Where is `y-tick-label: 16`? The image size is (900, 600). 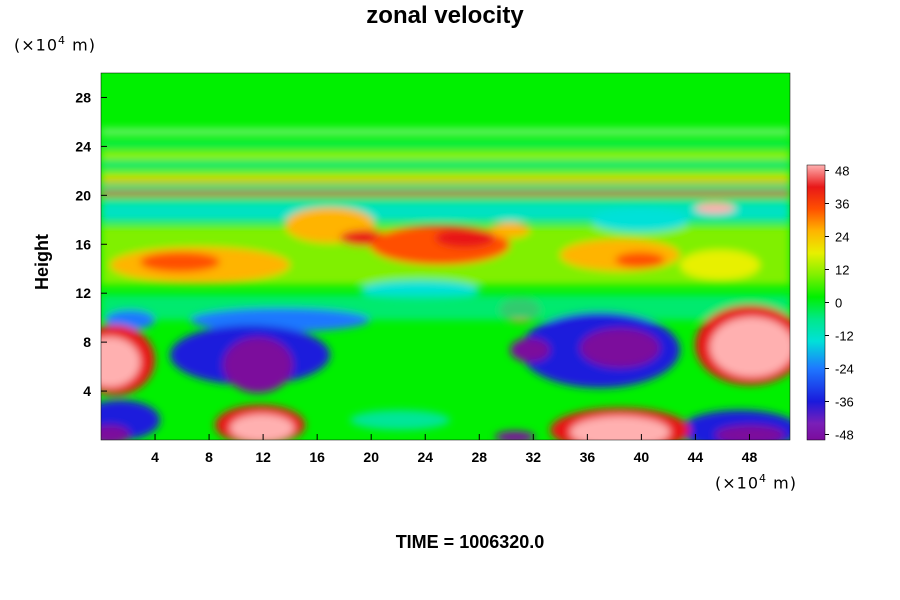
y-tick-label: 16 is located at coordinates (83, 244).